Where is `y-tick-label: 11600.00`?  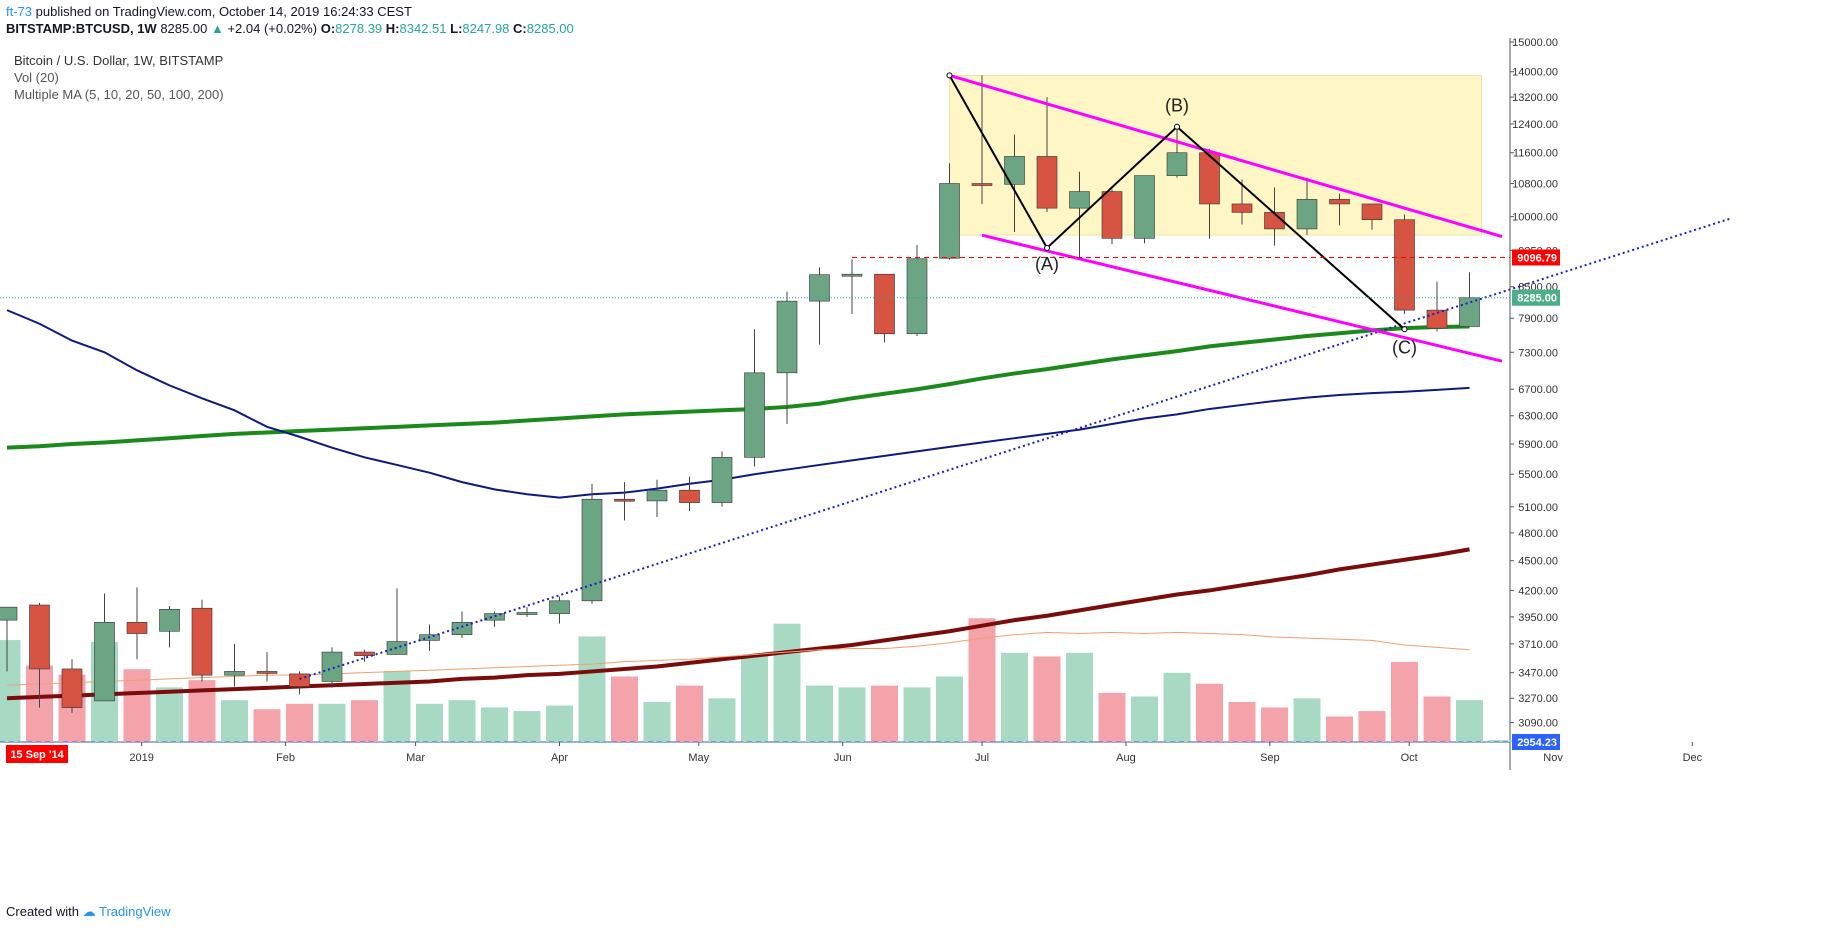
y-tick-label: 11600.00 is located at coordinates (1535, 154).